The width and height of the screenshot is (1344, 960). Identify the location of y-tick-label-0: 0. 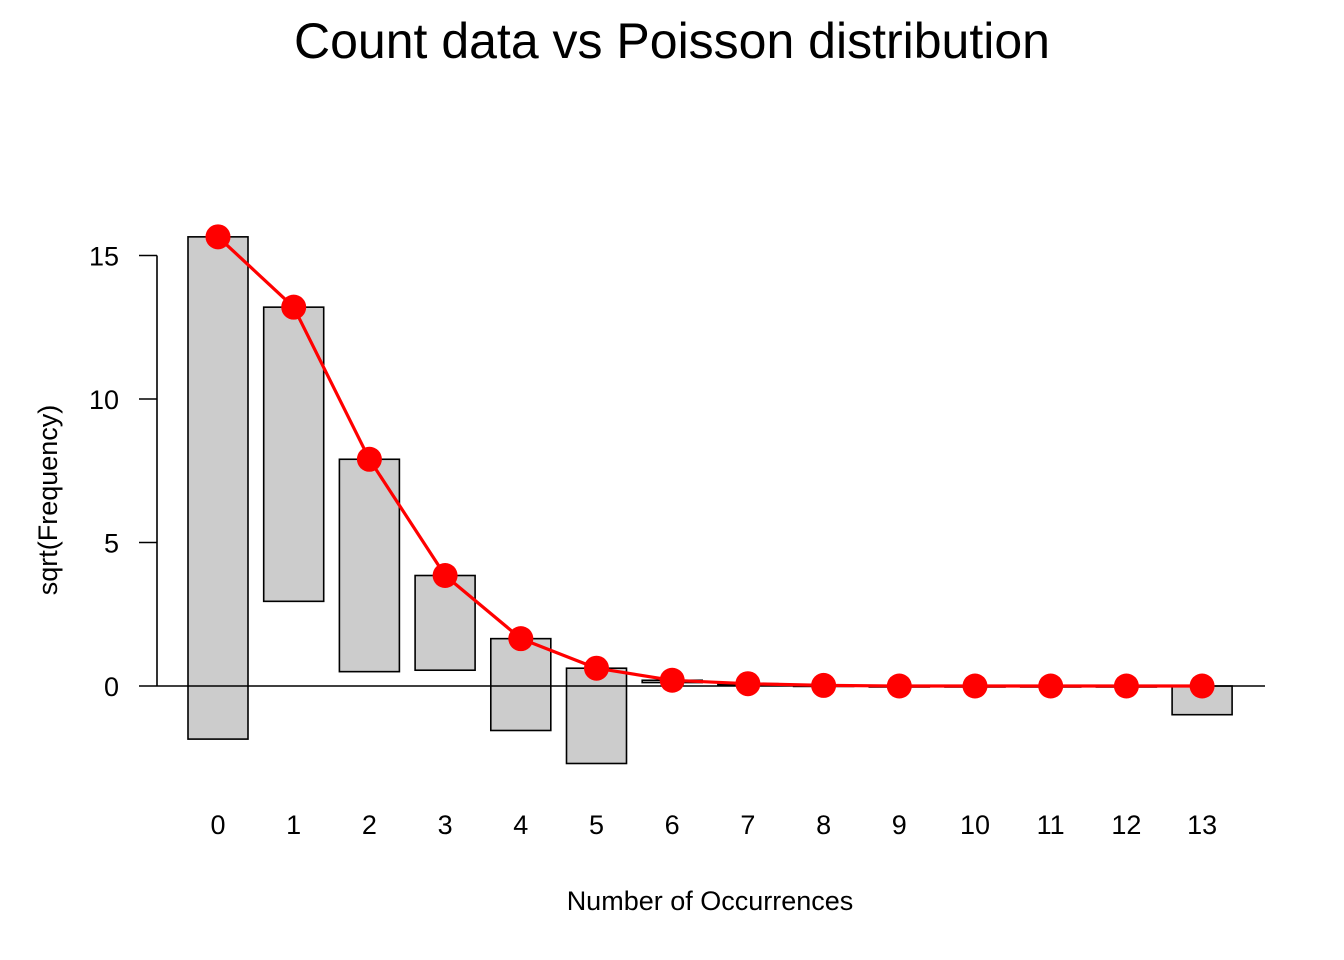
(111, 687).